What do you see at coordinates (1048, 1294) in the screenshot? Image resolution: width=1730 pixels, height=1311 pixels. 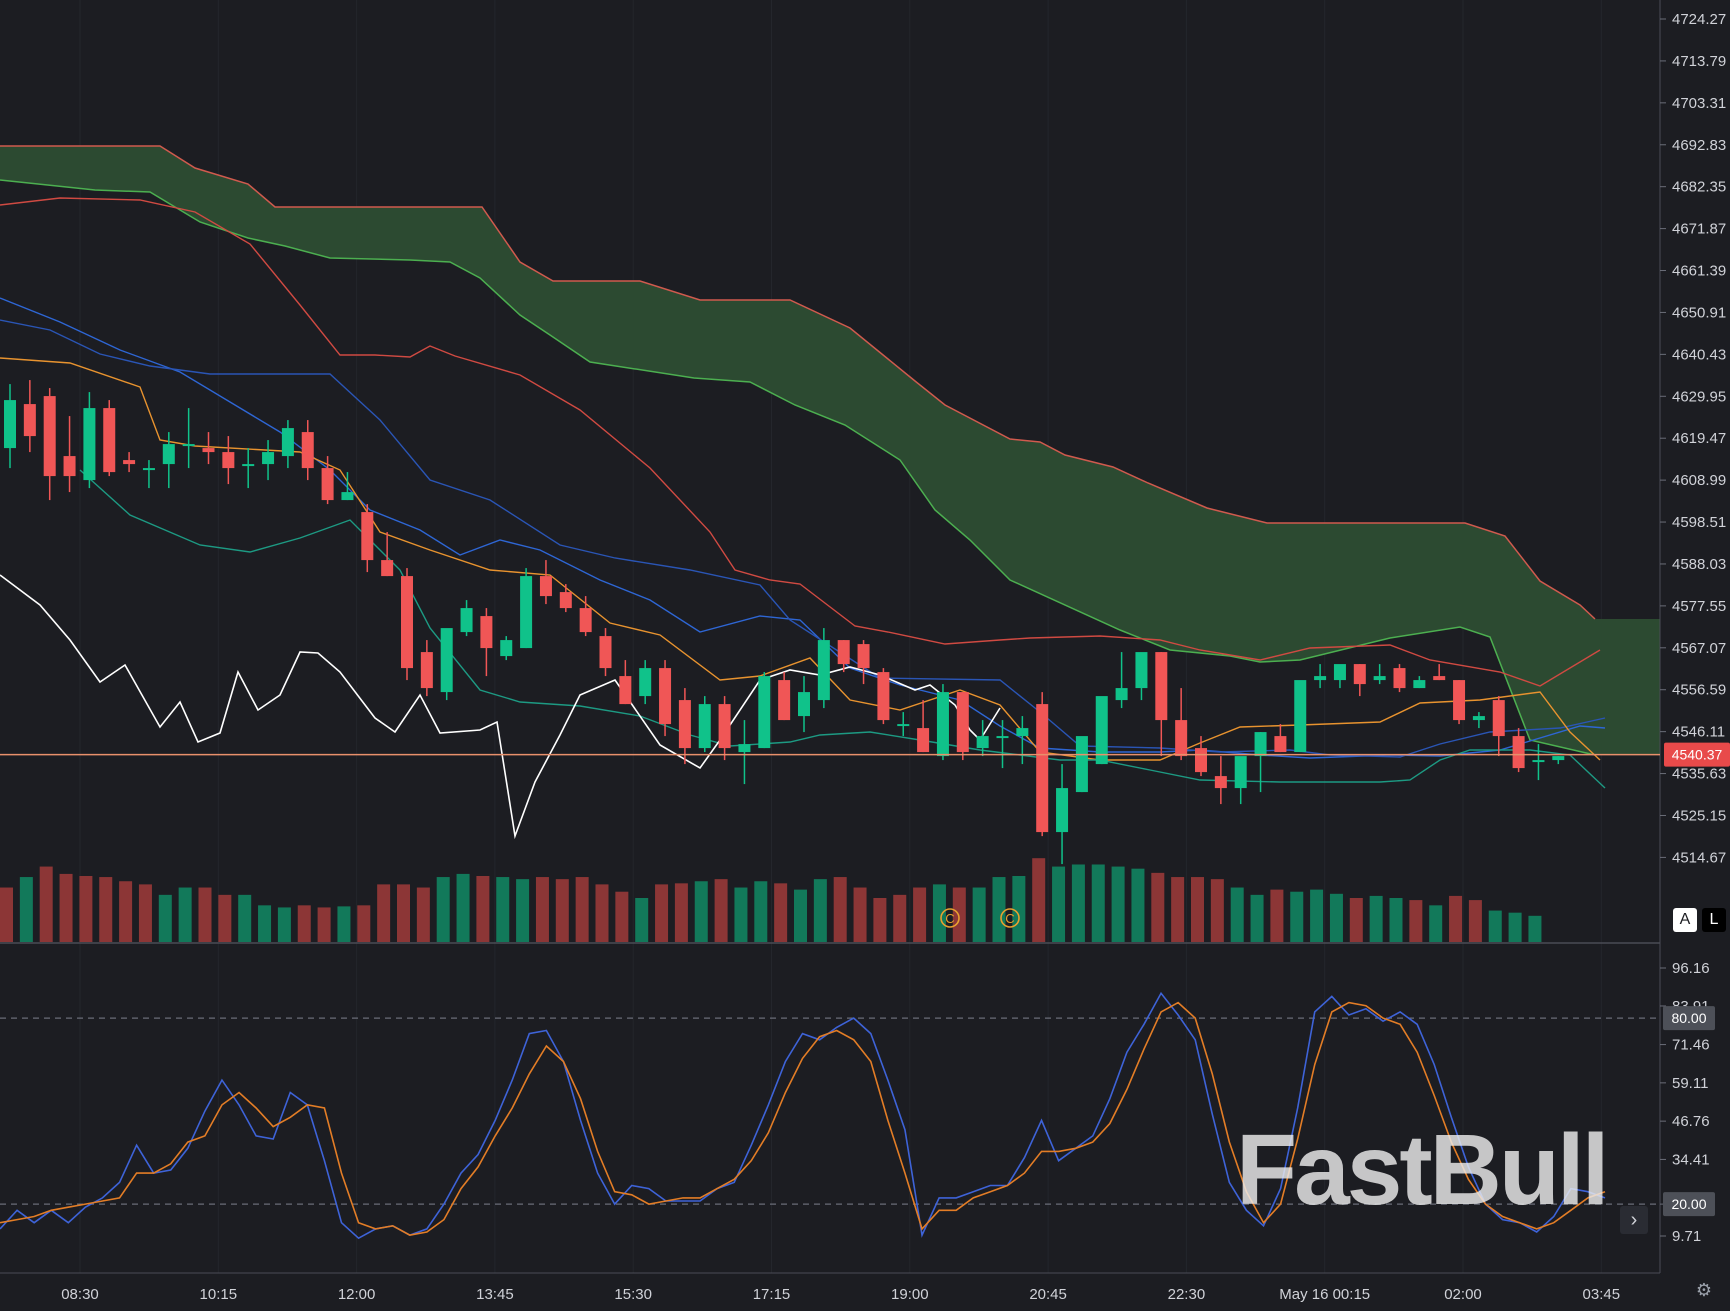 I see `time-tick-label: 20:45` at bounding box center [1048, 1294].